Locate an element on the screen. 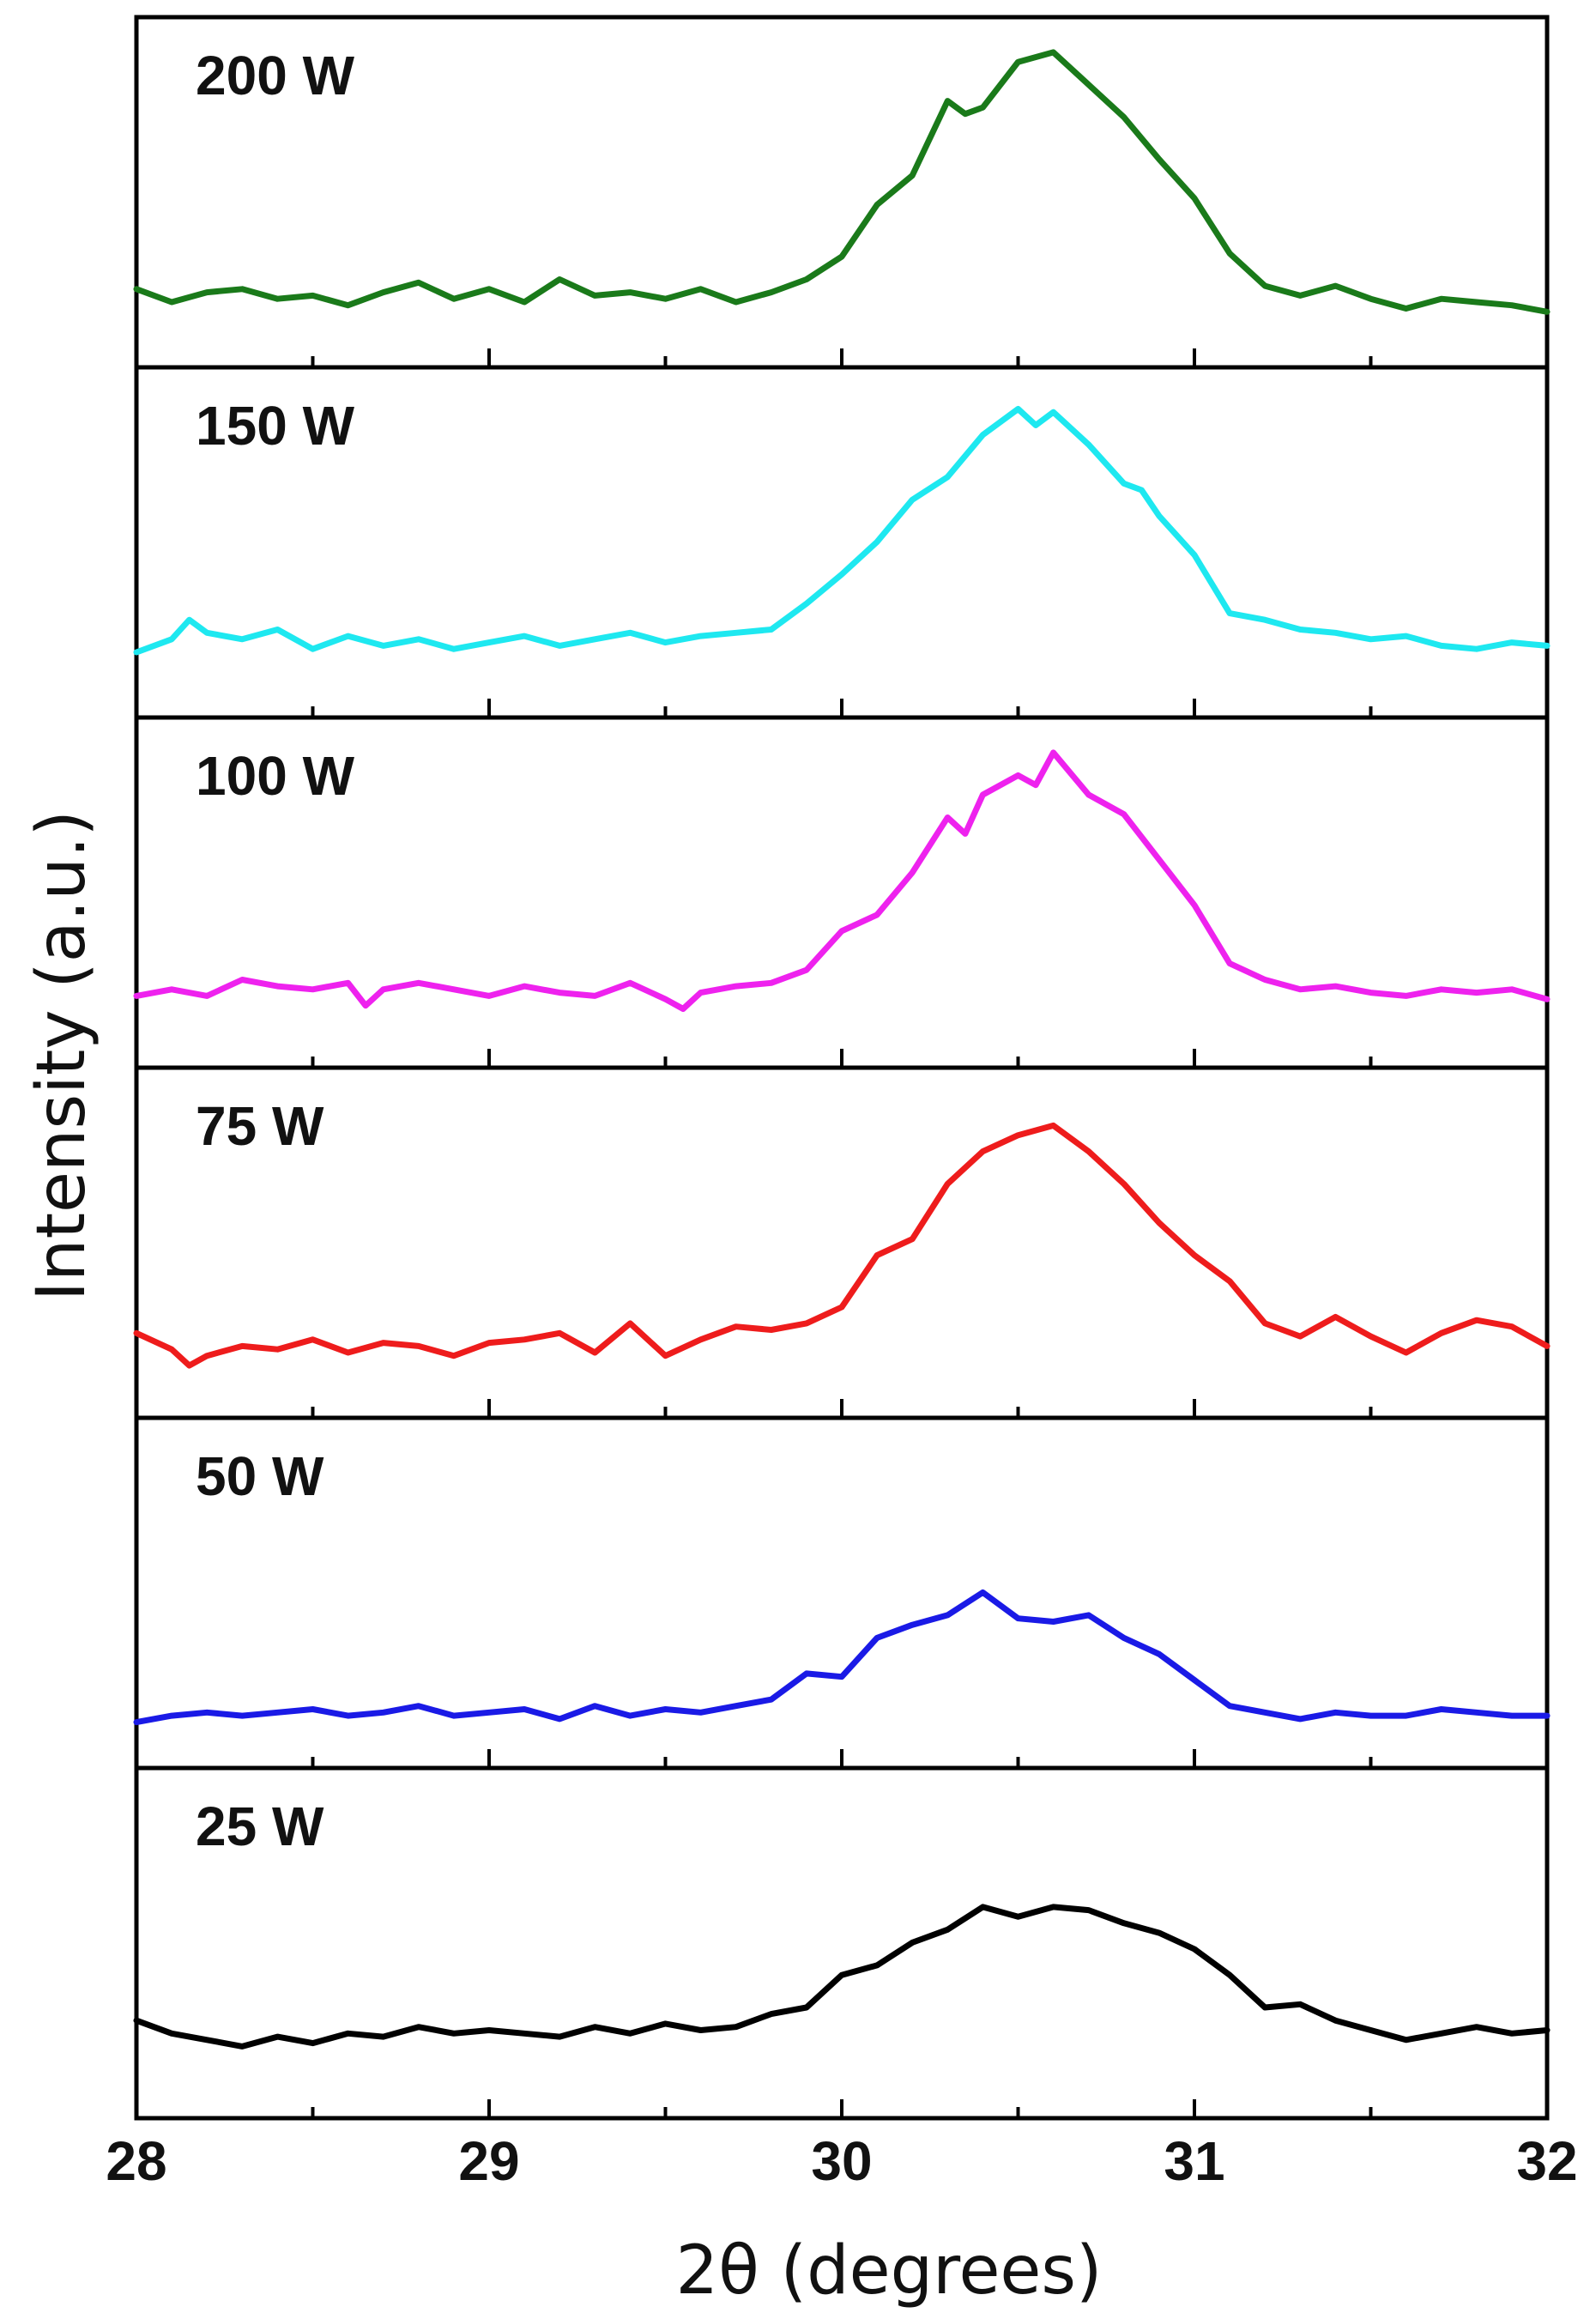  panel-label: 100 W is located at coordinates (275, 776).